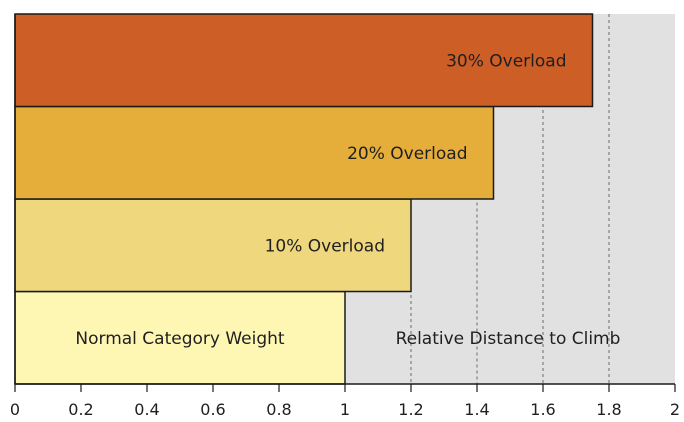 Image resolution: width=684 pixels, height=422 pixels. I want to click on bar-label: 10% Overload, so click(325, 246).